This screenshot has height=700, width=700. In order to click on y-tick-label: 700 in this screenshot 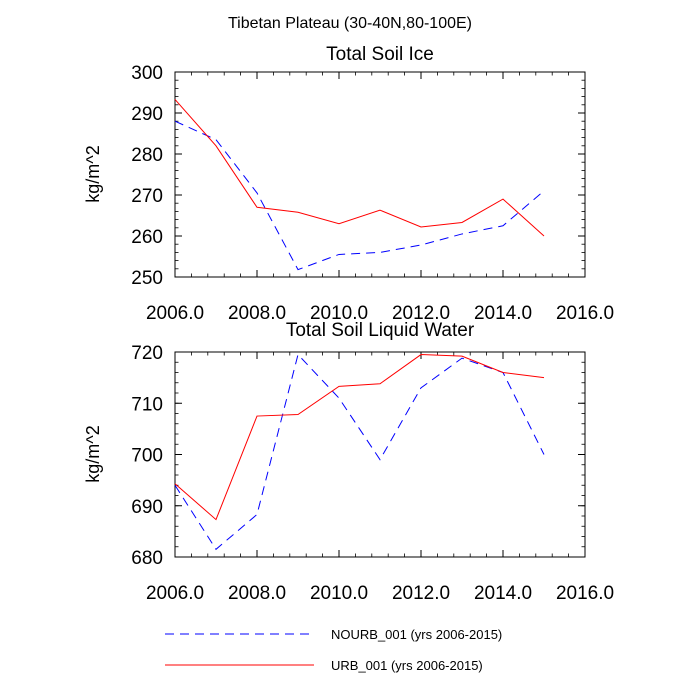, I will do `click(147, 456)`.